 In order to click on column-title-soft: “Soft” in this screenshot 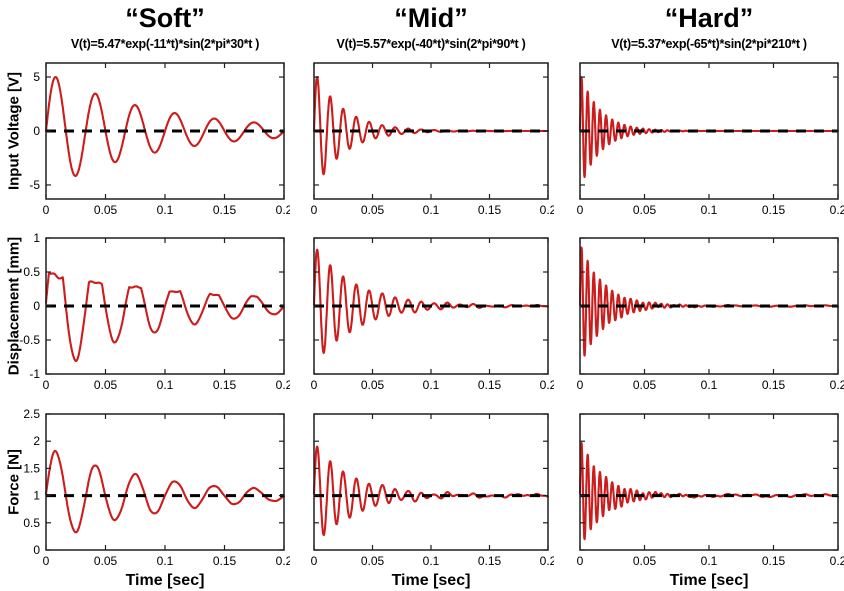, I will do `click(145, 16)`.